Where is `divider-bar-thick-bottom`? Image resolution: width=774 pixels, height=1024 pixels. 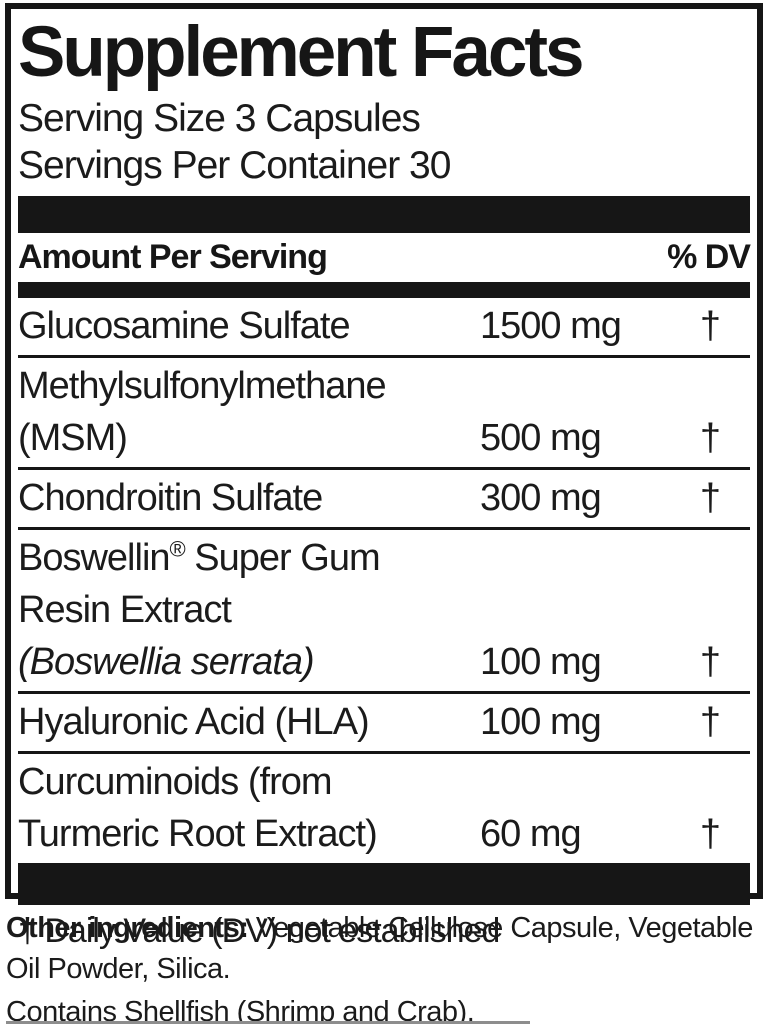 divider-bar-thick-bottom is located at coordinates (384, 884).